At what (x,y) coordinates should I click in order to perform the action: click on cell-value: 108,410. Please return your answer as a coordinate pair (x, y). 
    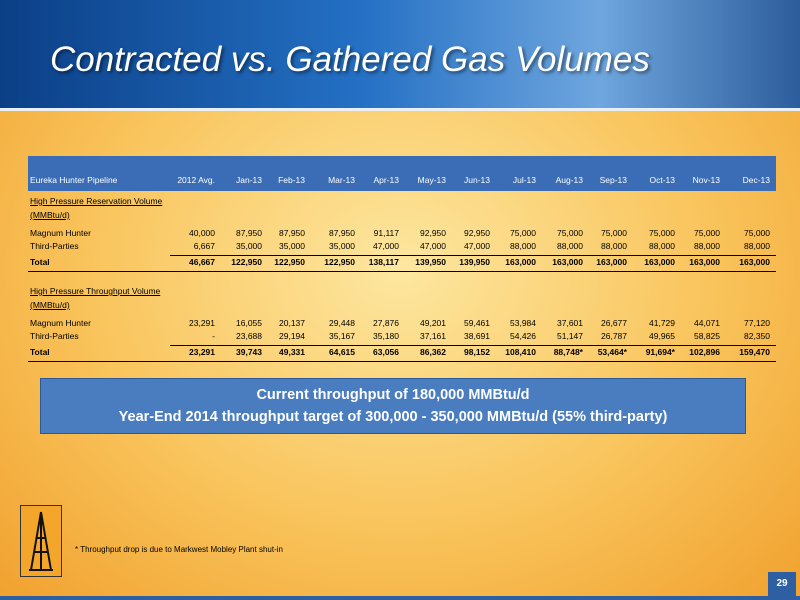
    Looking at the image, I should click on (520, 352).